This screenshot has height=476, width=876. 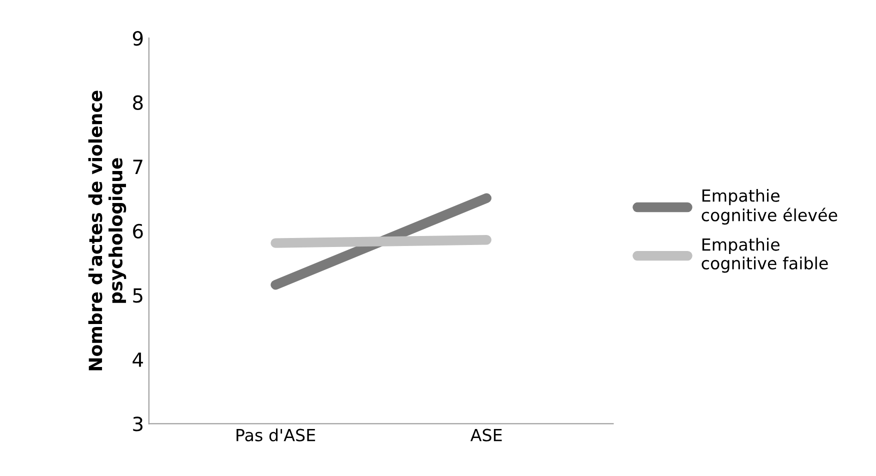 I want to click on legend-label: Empathie cognitive élevée, so click(x=770, y=207).